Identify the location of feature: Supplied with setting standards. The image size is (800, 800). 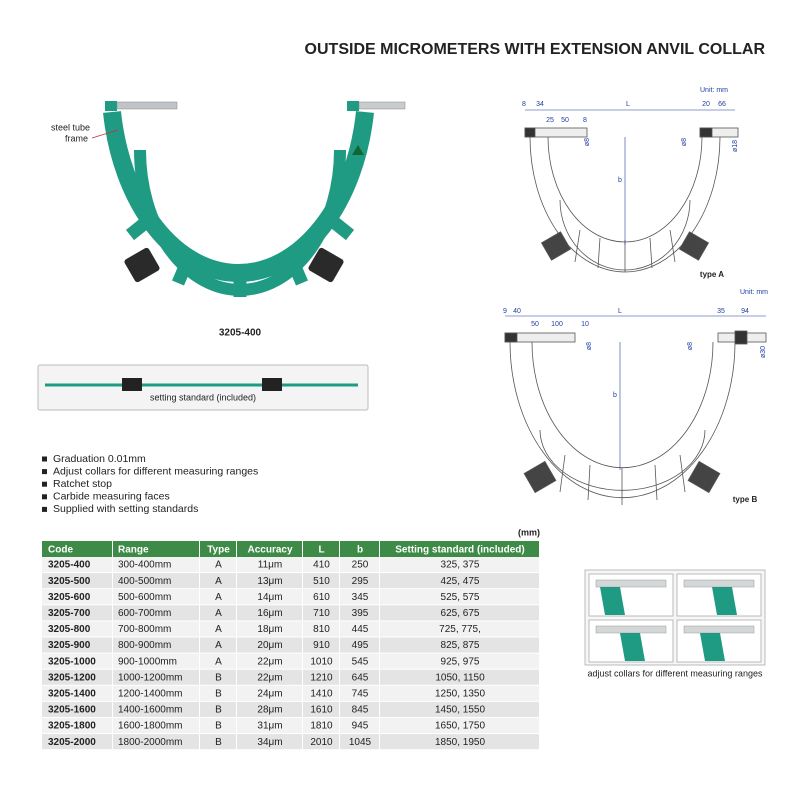
(125, 509).